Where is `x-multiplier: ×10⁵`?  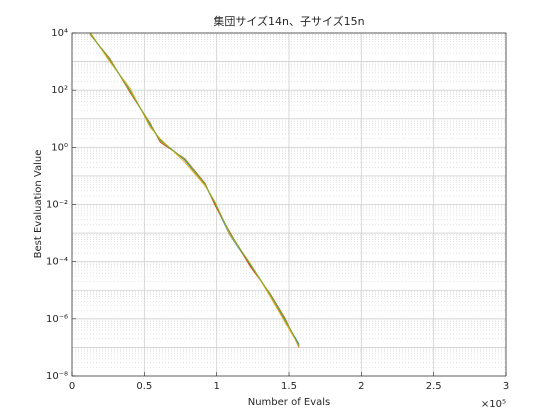 x-multiplier: ×10⁵ is located at coordinates (493, 404).